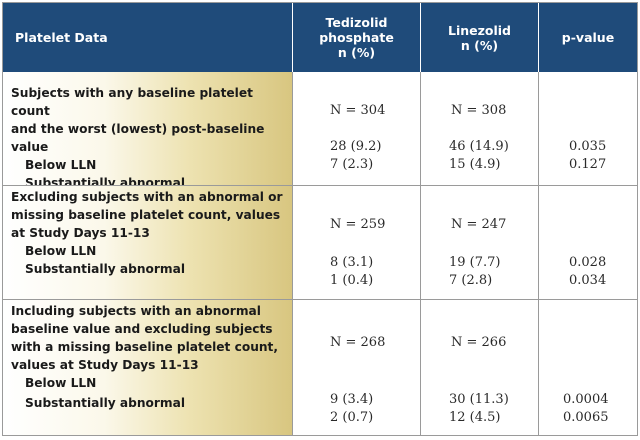 The image size is (640, 440). What do you see at coordinates (352, 262) in the screenshot?
I see `value-tedizolid: 8 (3.1)` at bounding box center [352, 262].